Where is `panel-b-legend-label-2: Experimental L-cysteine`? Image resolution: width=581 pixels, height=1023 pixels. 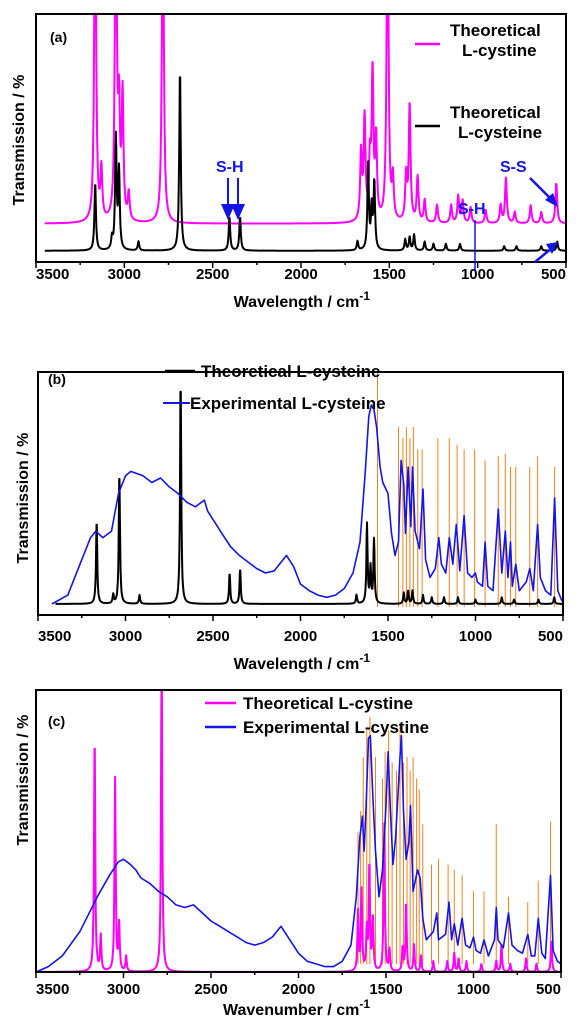 panel-b-legend-label-2: Experimental L-cysteine is located at coordinates (288, 403).